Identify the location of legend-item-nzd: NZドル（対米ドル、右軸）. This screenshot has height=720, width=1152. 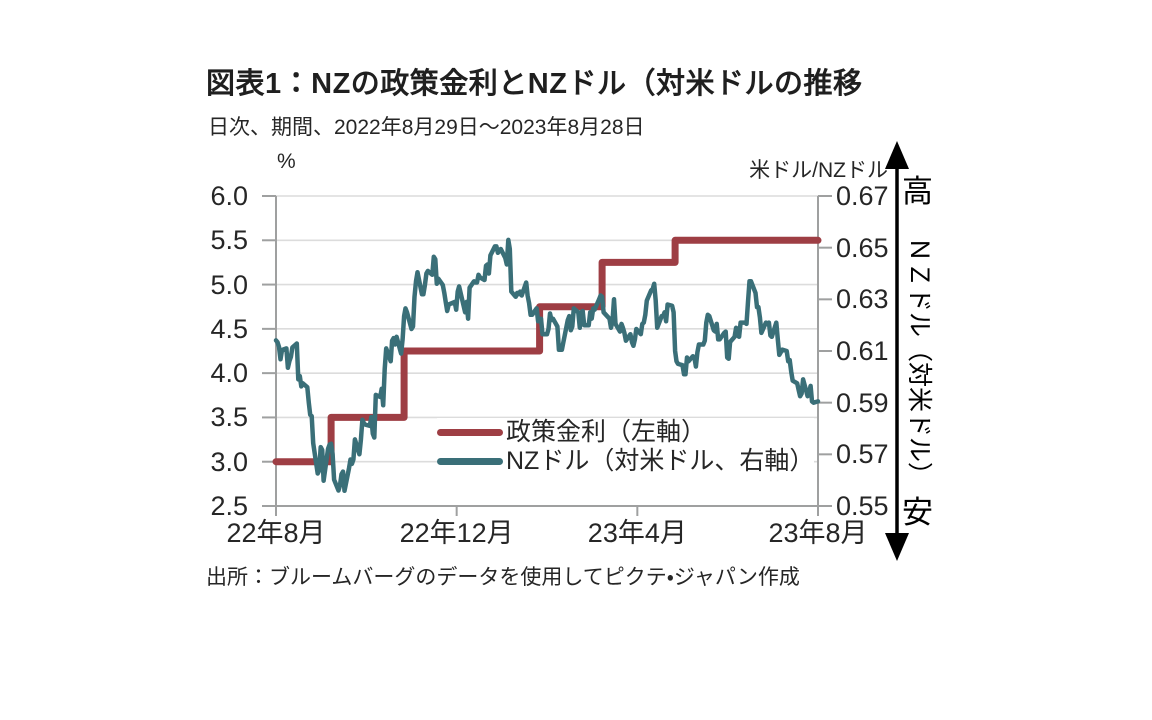
(625, 461).